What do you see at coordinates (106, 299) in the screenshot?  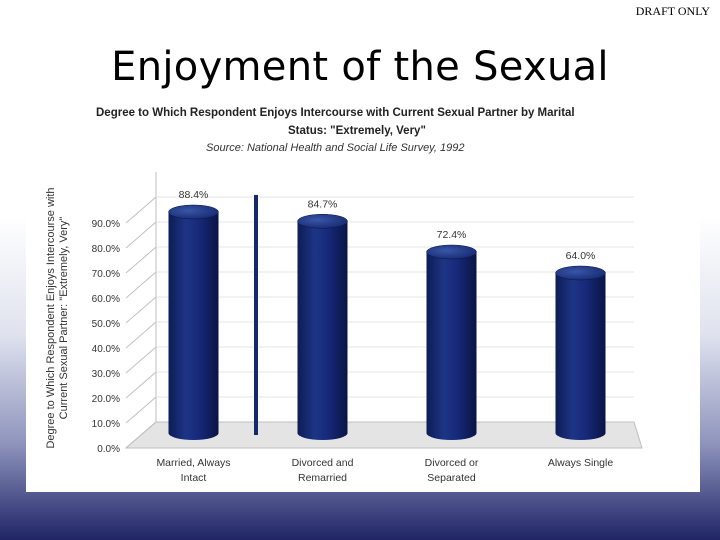 I see `y-tick-label: 60.0%` at bounding box center [106, 299].